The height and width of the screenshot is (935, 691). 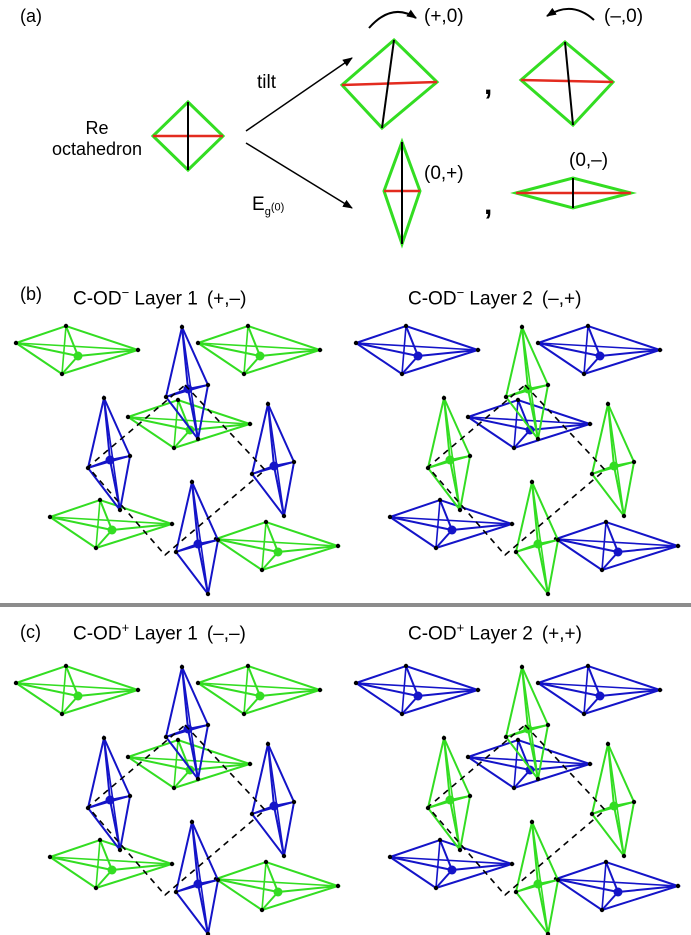 What do you see at coordinates (516, 810) in the screenshot?
I see `unit-cell-dashed` at bounding box center [516, 810].